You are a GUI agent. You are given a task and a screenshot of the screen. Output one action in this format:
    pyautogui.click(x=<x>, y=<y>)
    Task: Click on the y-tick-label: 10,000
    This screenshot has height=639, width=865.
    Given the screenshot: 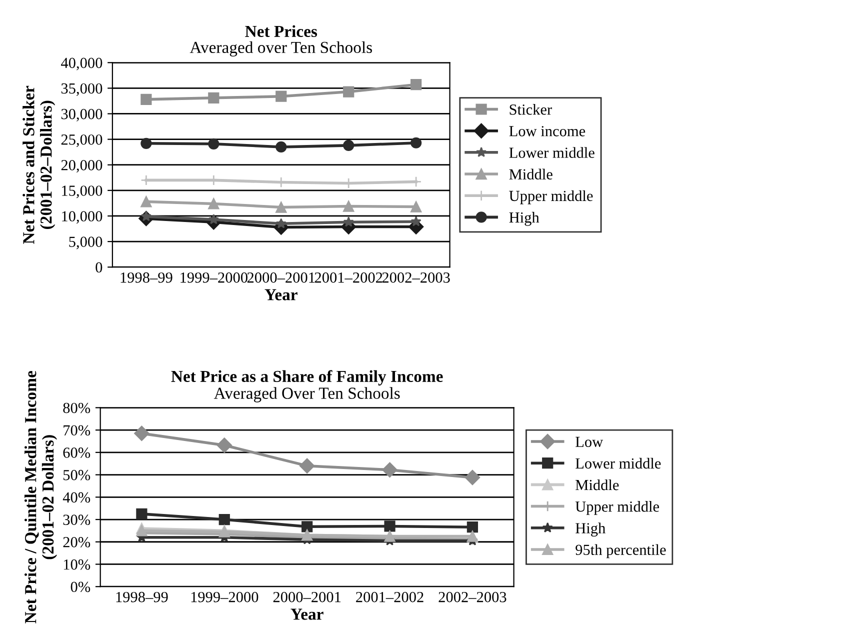 What is the action you would take?
    pyautogui.click(x=82, y=217)
    